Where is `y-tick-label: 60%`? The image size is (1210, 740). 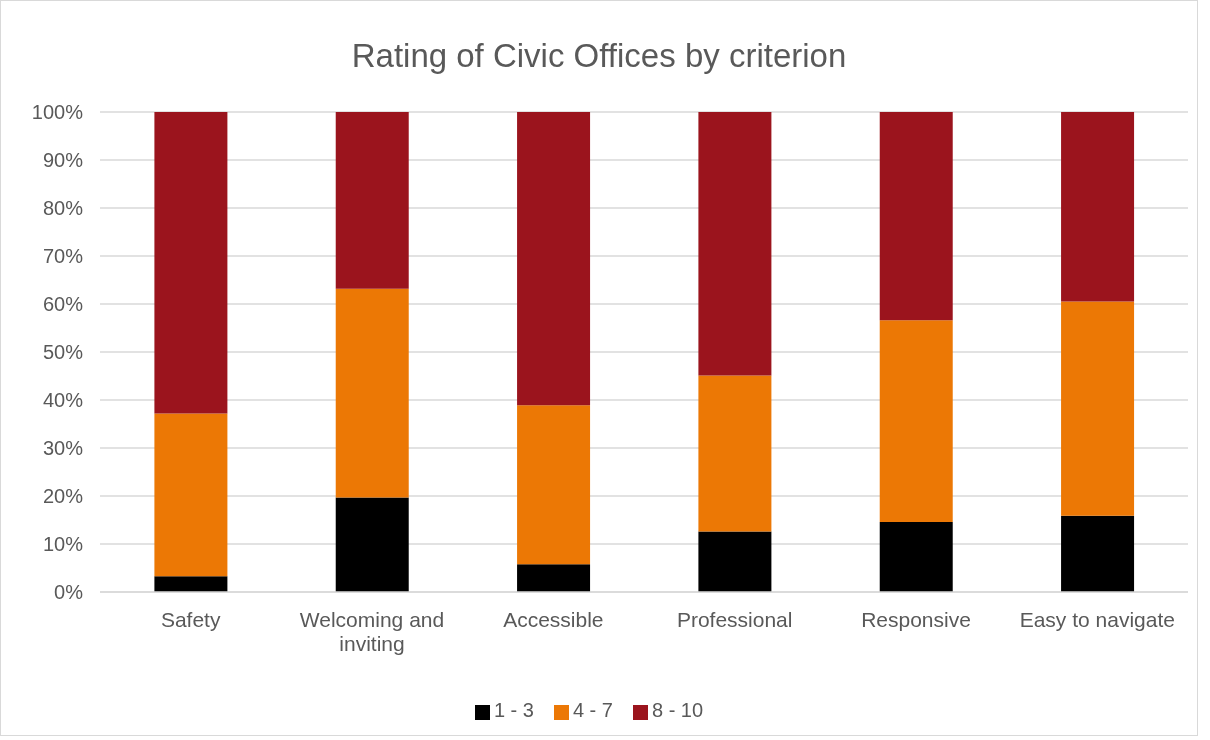
y-tick-label: 60% is located at coordinates (63, 304).